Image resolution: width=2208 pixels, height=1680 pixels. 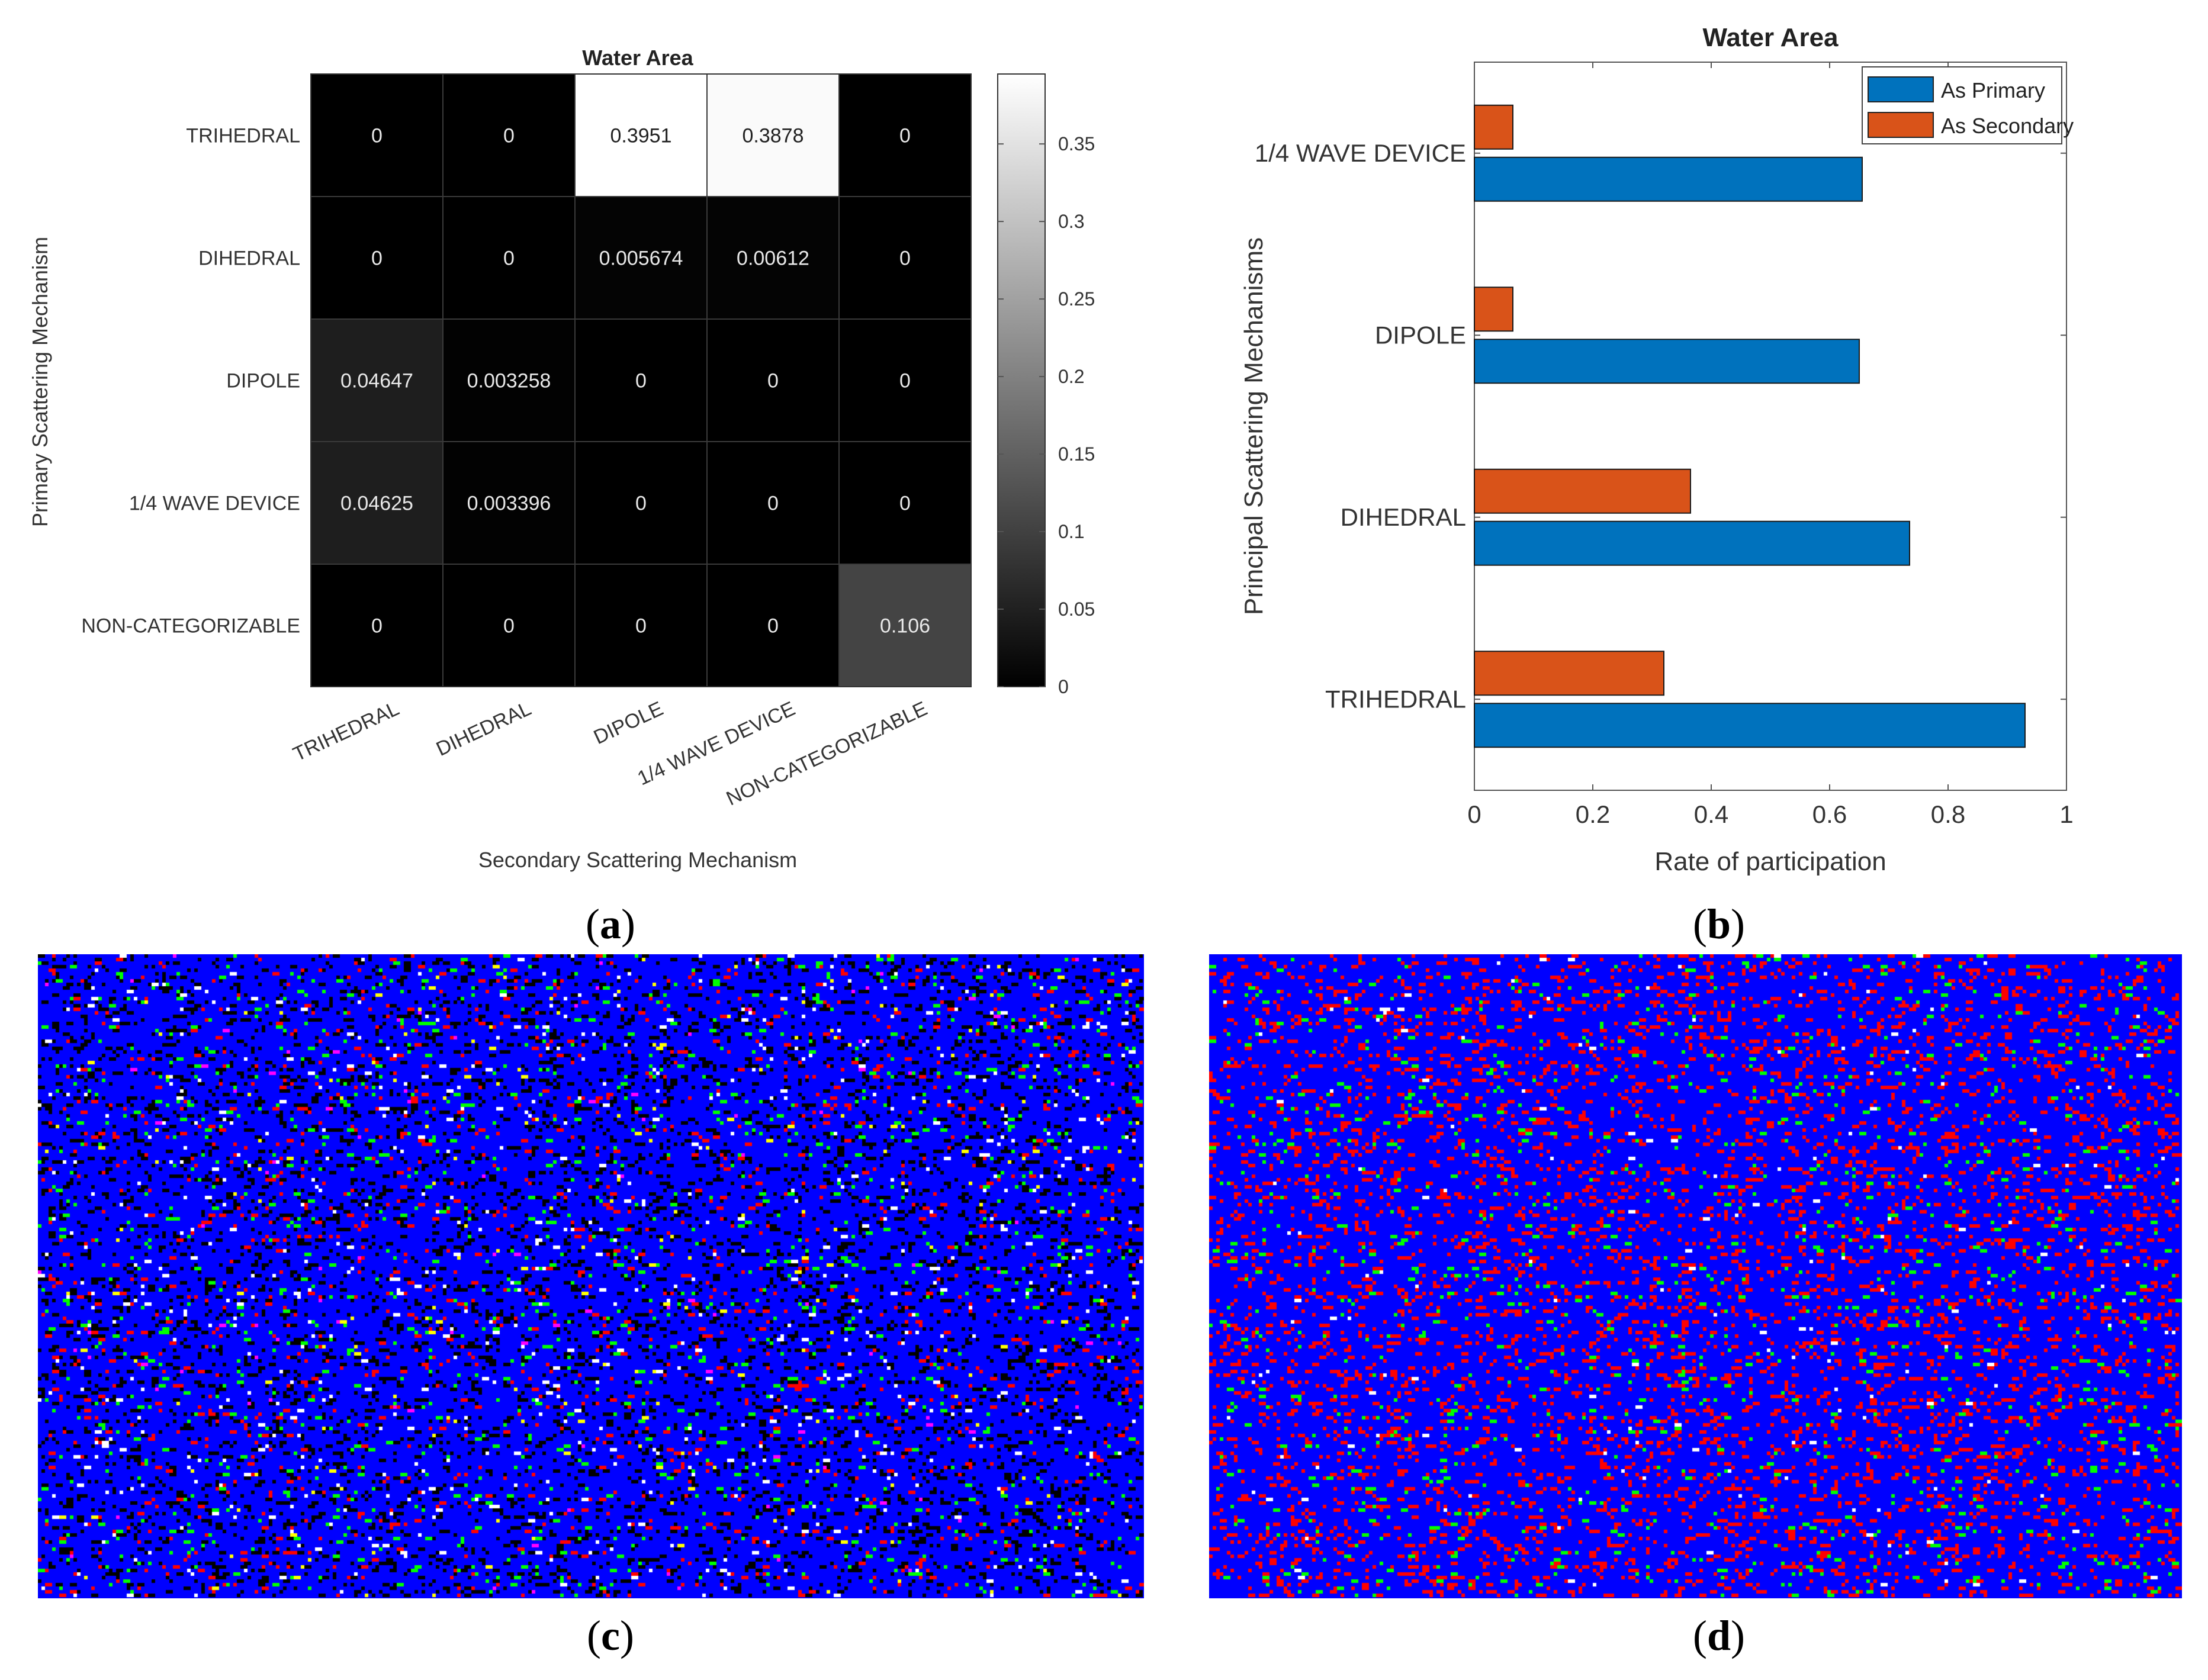 I want to click on heatmap-y-tick-label: TRIHEDRAL, so click(x=243, y=136).